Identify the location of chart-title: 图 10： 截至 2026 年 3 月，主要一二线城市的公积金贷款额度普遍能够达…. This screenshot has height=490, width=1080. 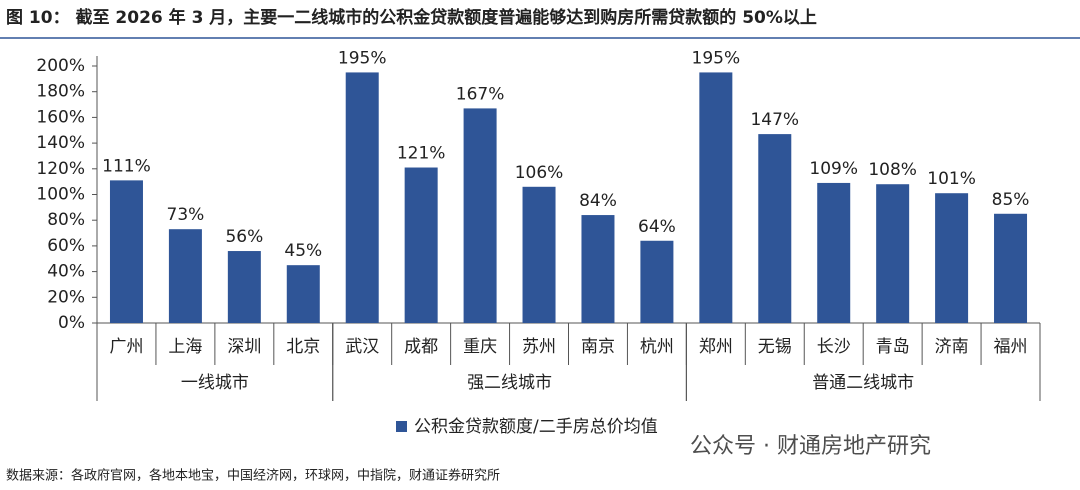
(411, 17).